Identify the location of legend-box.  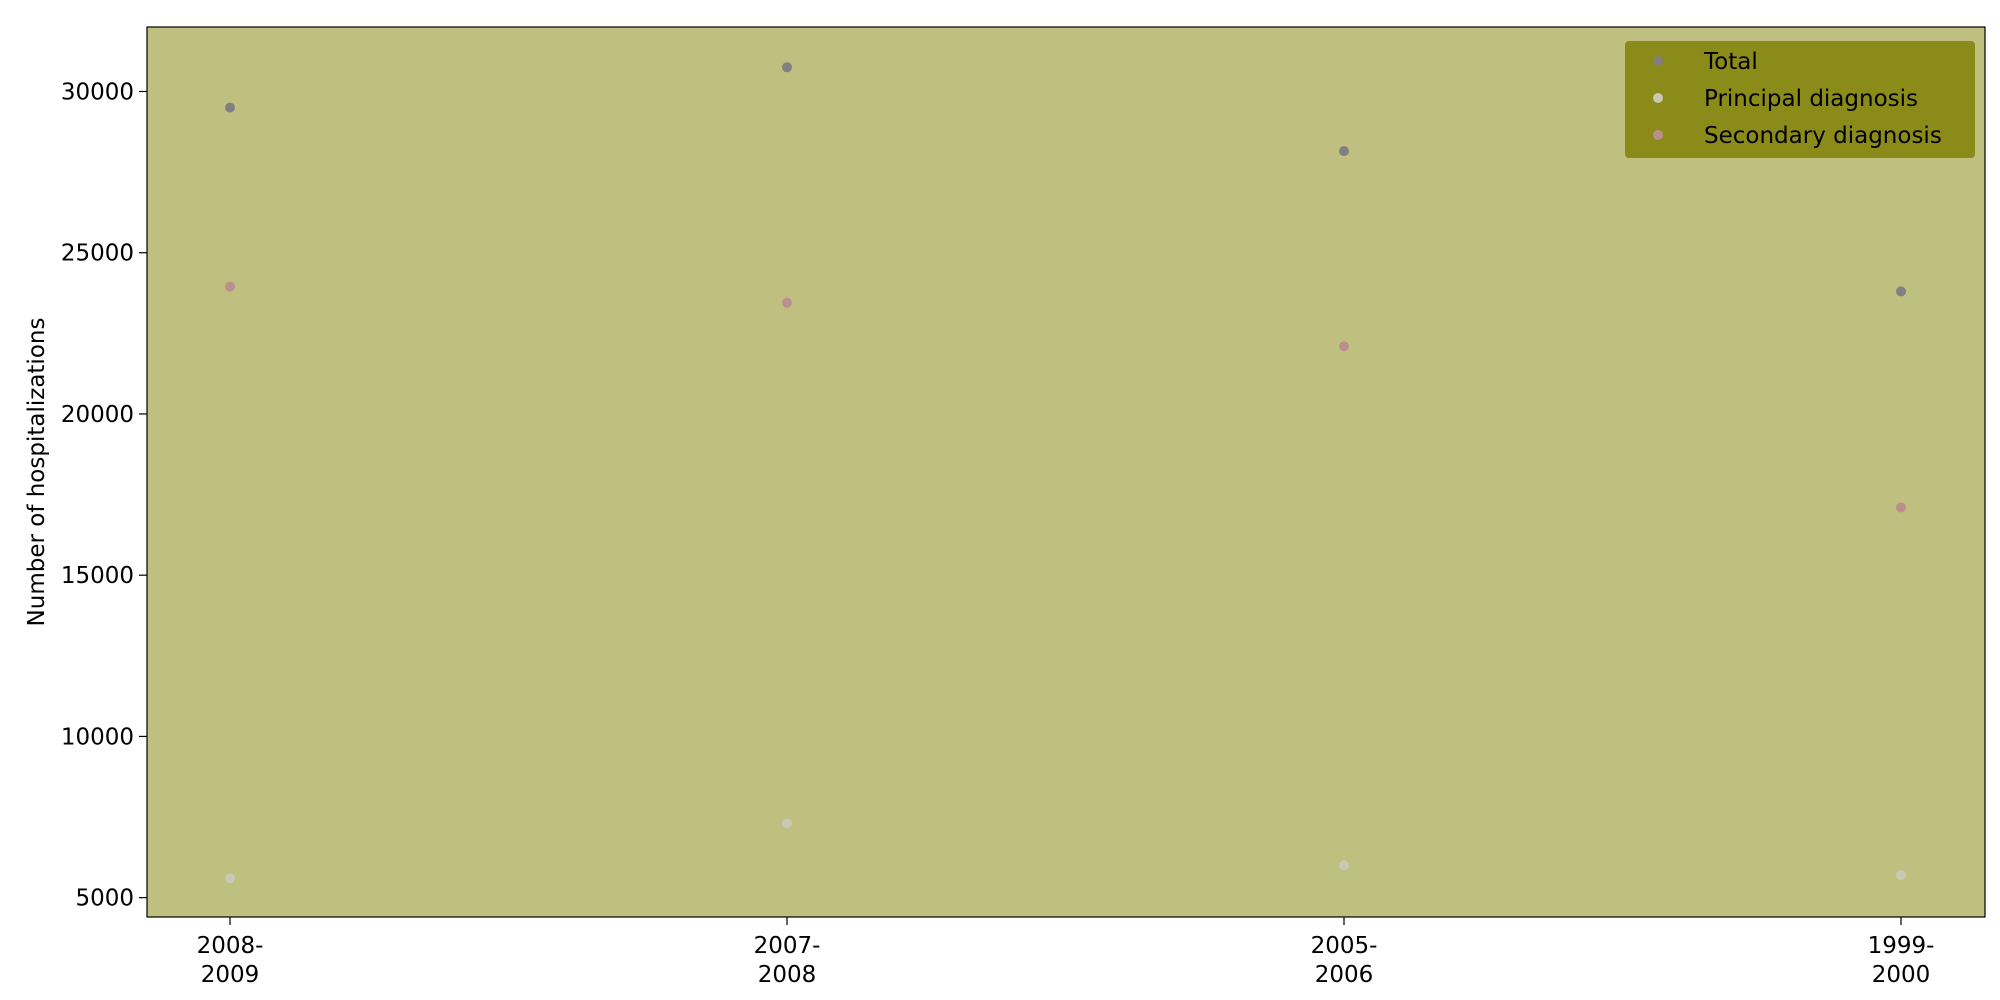
(1800, 99).